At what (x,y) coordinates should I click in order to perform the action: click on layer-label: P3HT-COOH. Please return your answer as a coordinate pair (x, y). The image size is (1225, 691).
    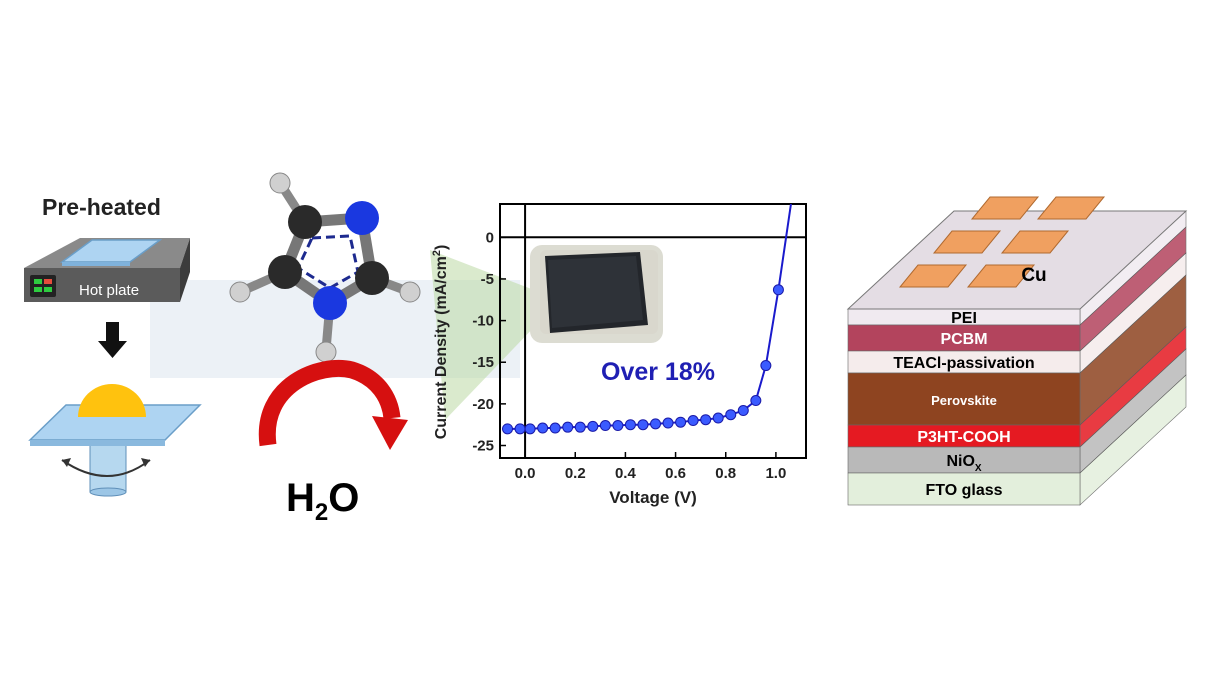
    Looking at the image, I should click on (963, 437).